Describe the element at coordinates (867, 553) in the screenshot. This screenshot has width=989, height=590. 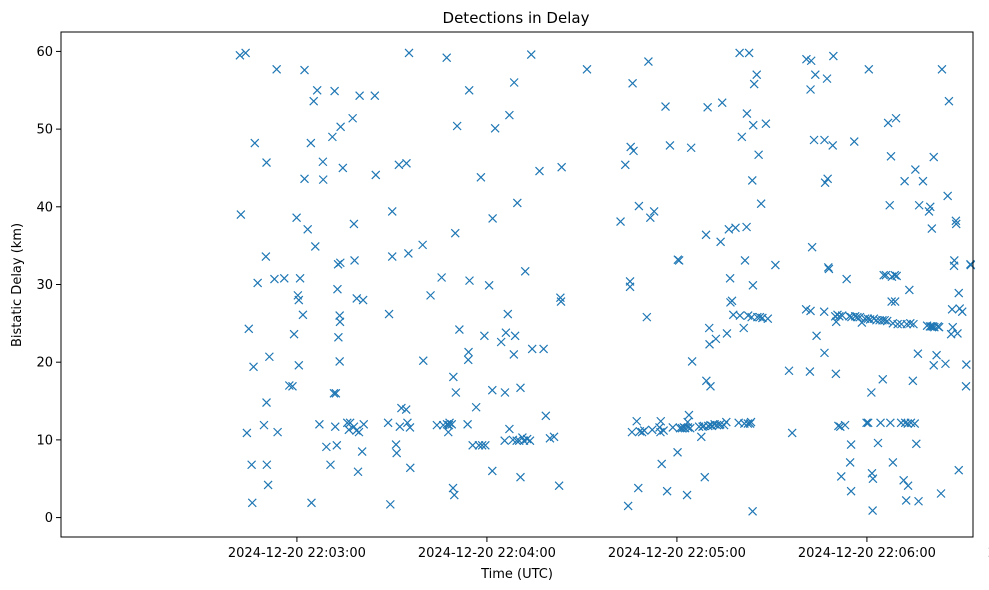
I see `x-tick-label: 2024-12-20 22:06:00` at that location.